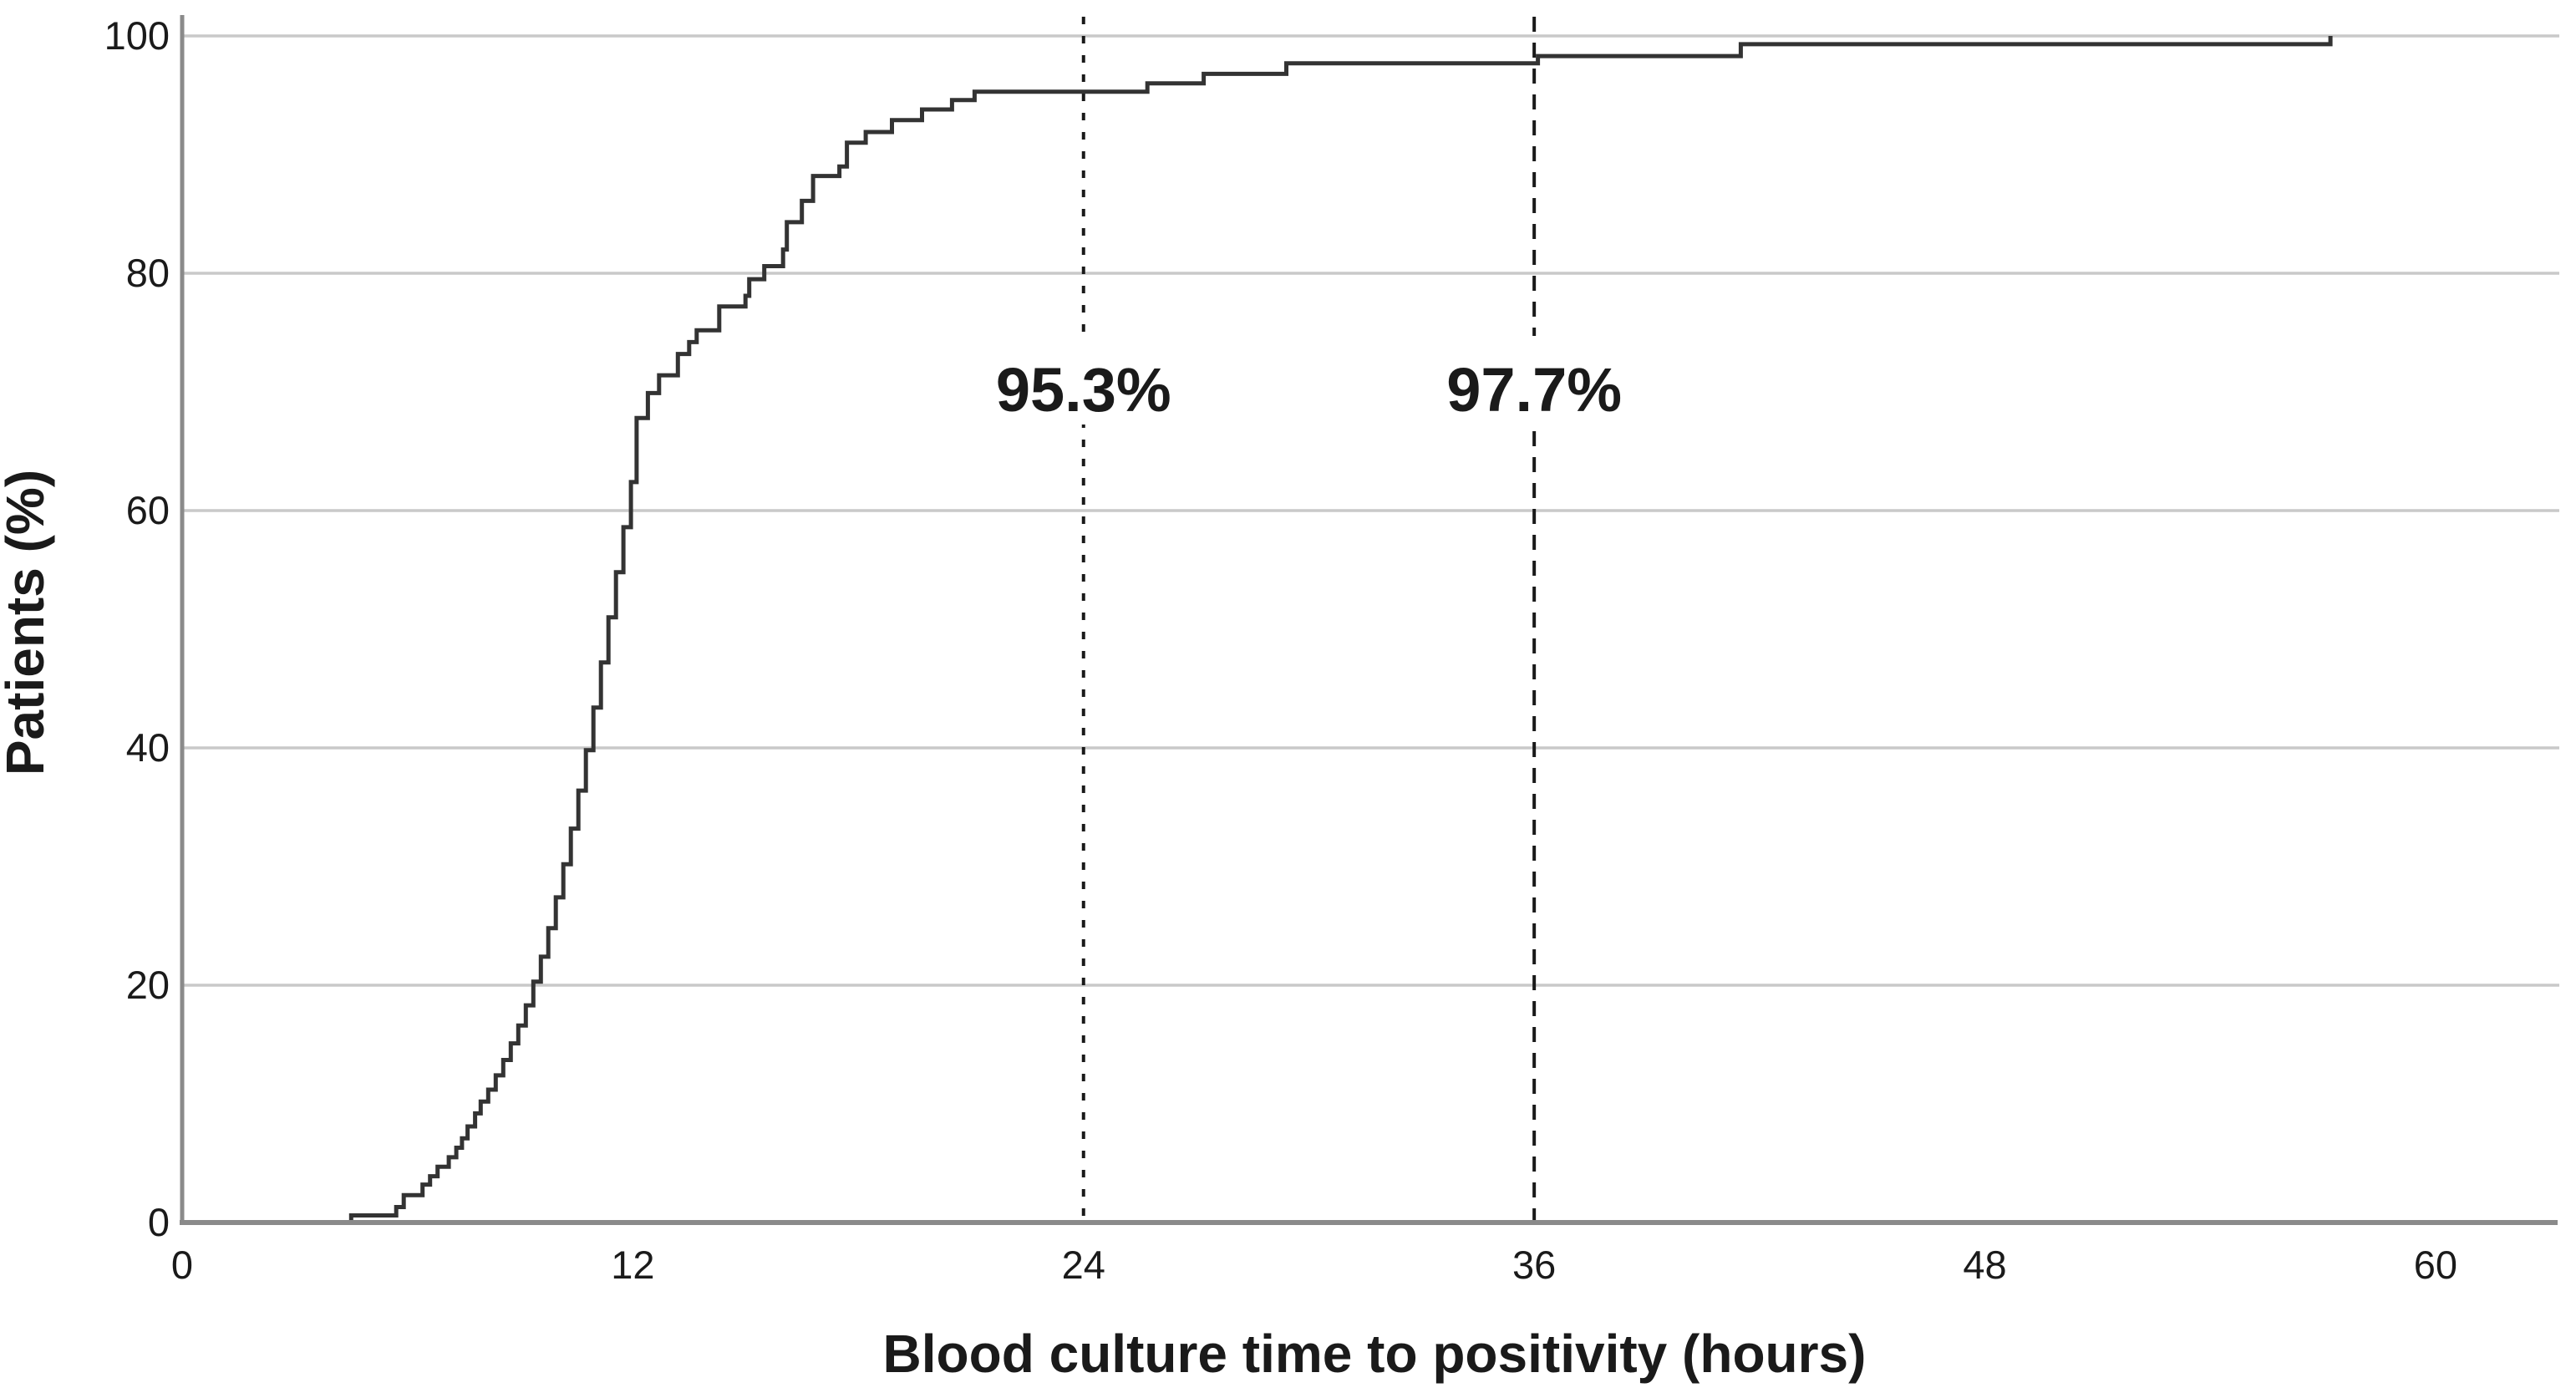  I want to click on x-tick-label-0: 0, so click(182, 1265).